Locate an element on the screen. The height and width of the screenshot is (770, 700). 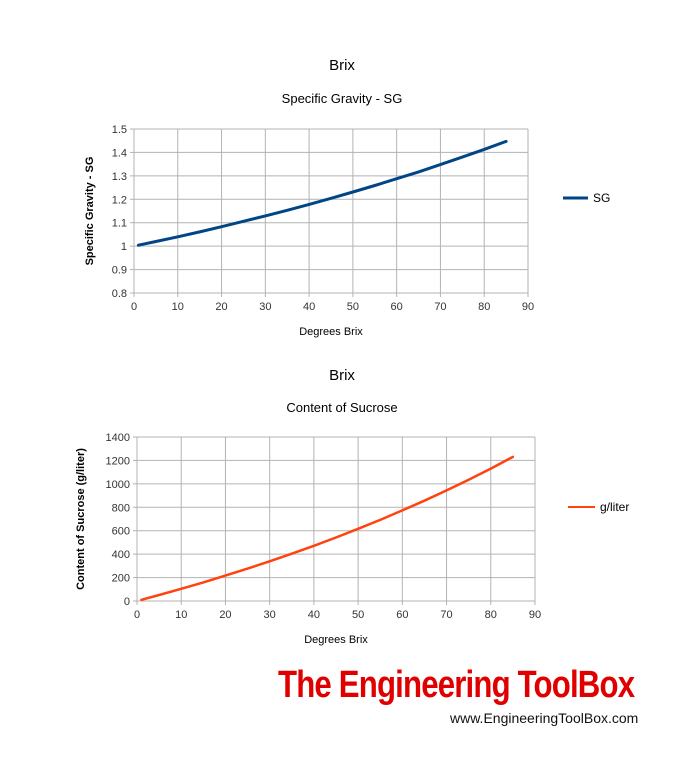
y-tick-label: 800 is located at coordinates (121, 508).